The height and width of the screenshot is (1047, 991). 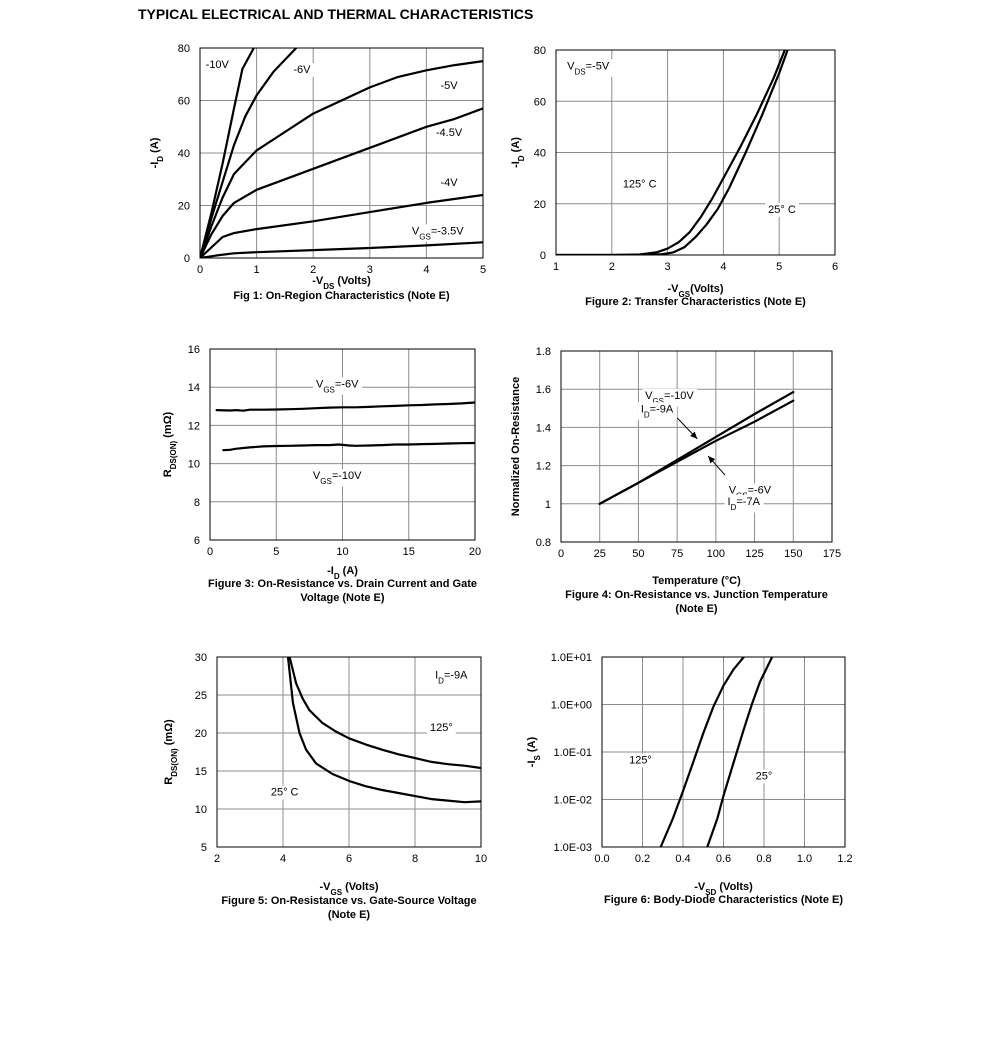 I want to click on annotation-label: 25°, so click(x=764, y=776).